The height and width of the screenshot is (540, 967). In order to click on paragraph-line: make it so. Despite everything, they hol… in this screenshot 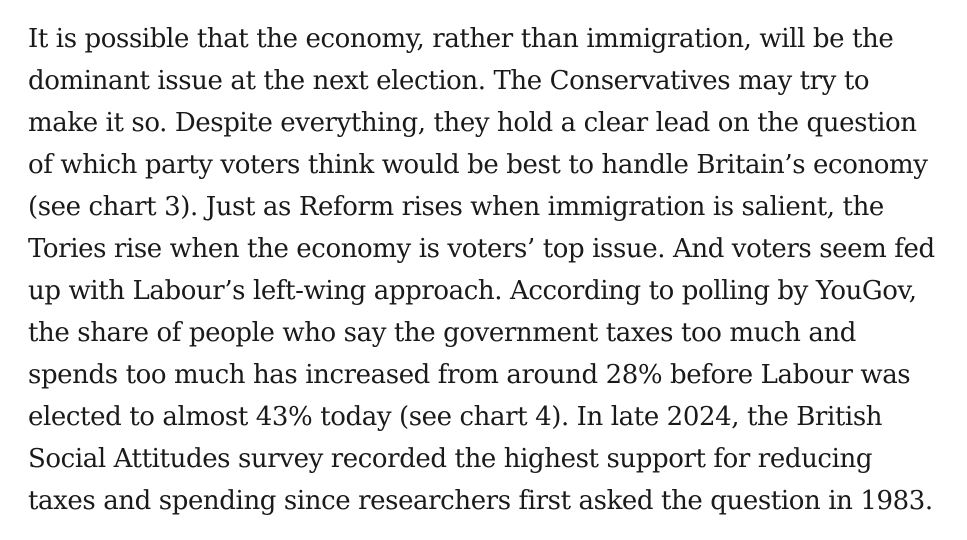, I will do `click(472, 123)`.